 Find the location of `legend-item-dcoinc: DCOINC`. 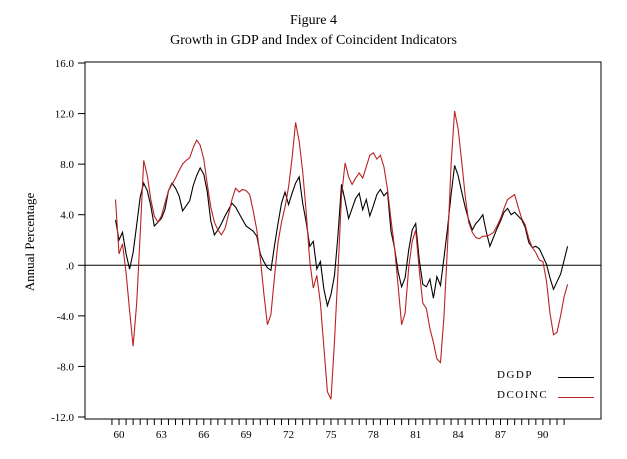

legend-item-dcoinc: DCOINC is located at coordinates (562, 396).